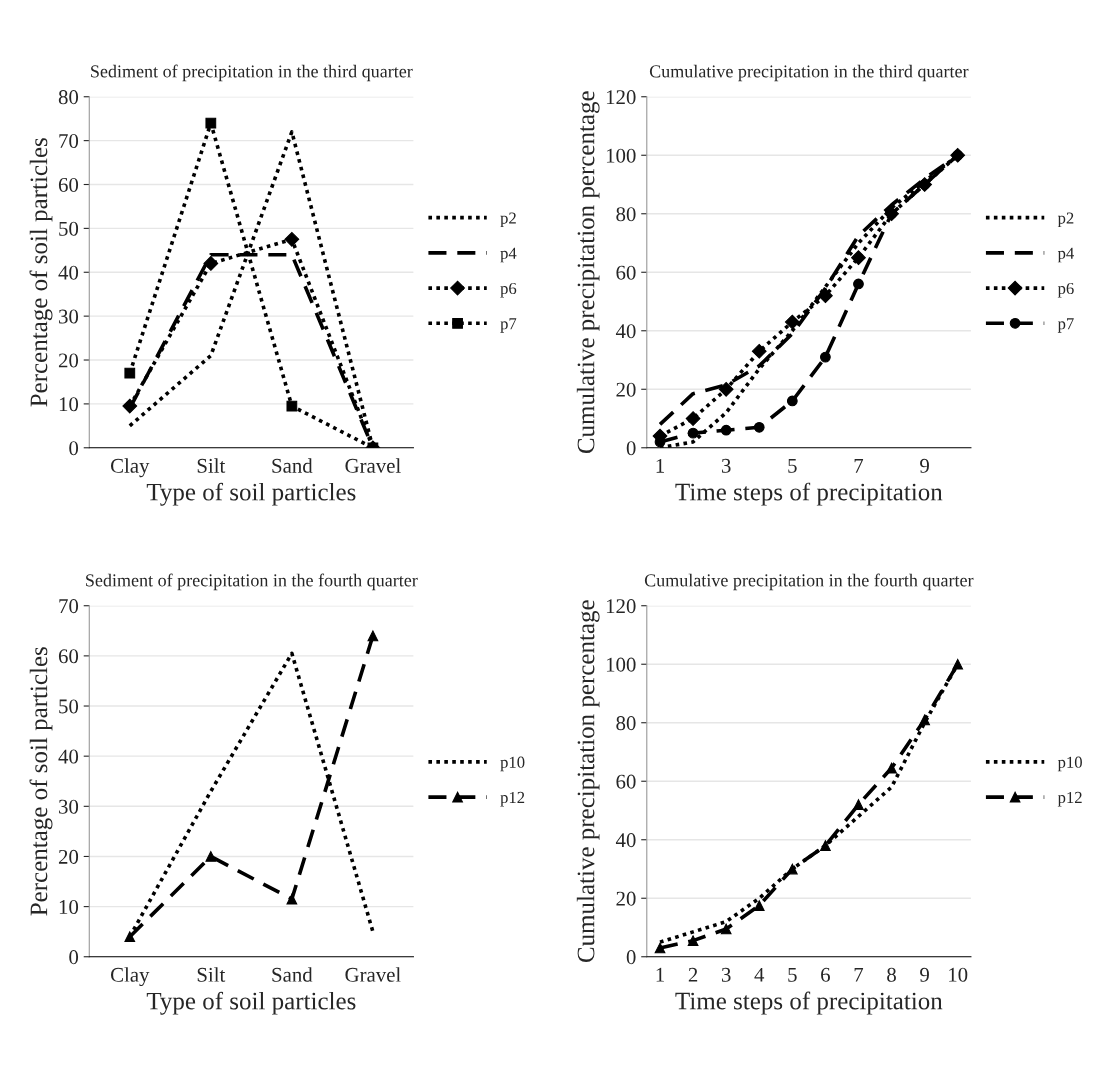 This screenshot has height=1075, width=1116. I want to click on chart-title: Sediment of precipitation in the fourth quarter, so click(252, 582).